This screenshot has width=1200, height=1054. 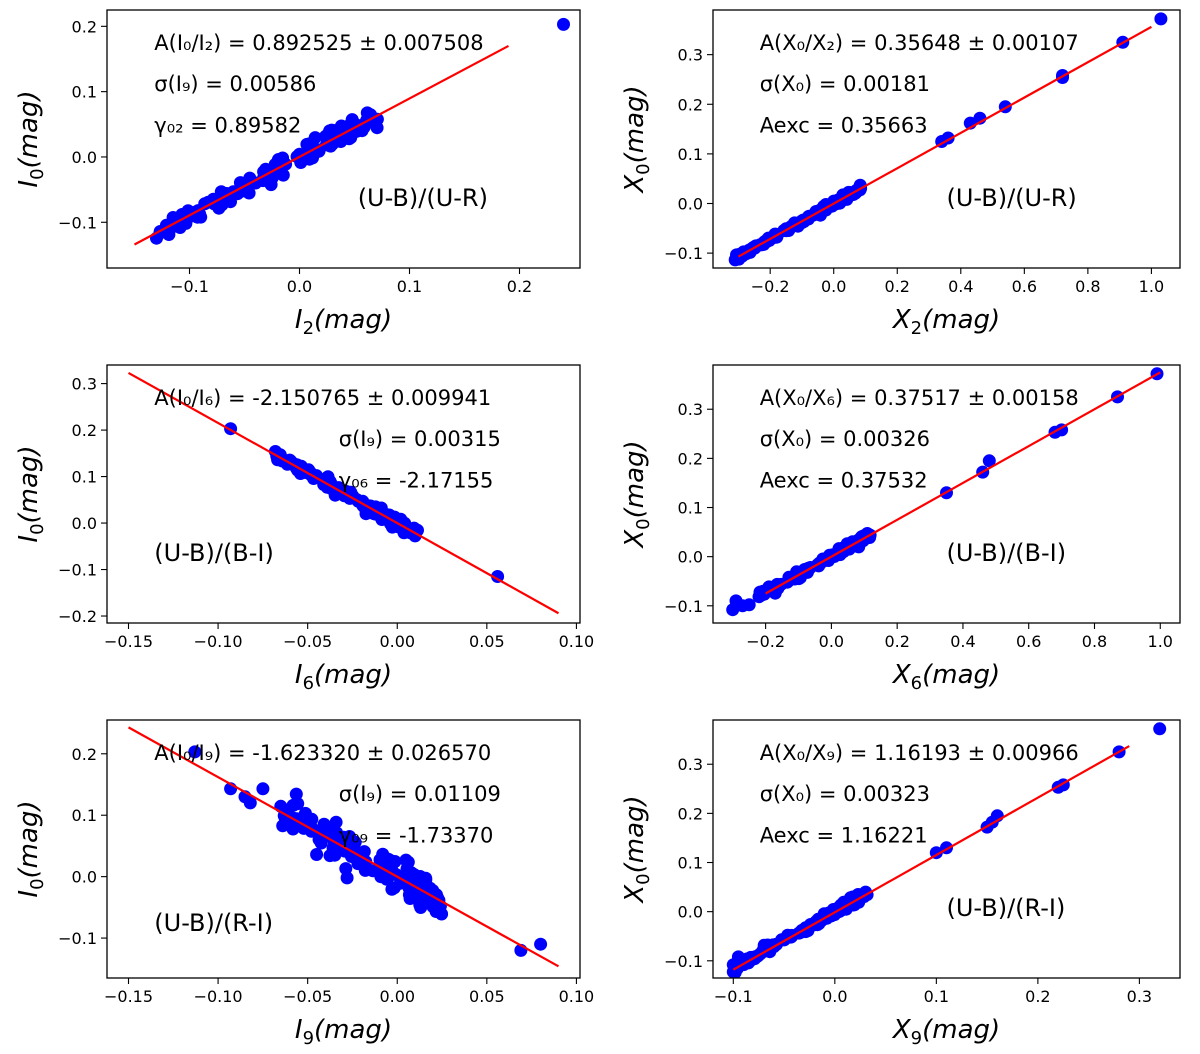 I want to click on fit-annotation: σ(I₉) = 0.00586, so click(x=235, y=84).